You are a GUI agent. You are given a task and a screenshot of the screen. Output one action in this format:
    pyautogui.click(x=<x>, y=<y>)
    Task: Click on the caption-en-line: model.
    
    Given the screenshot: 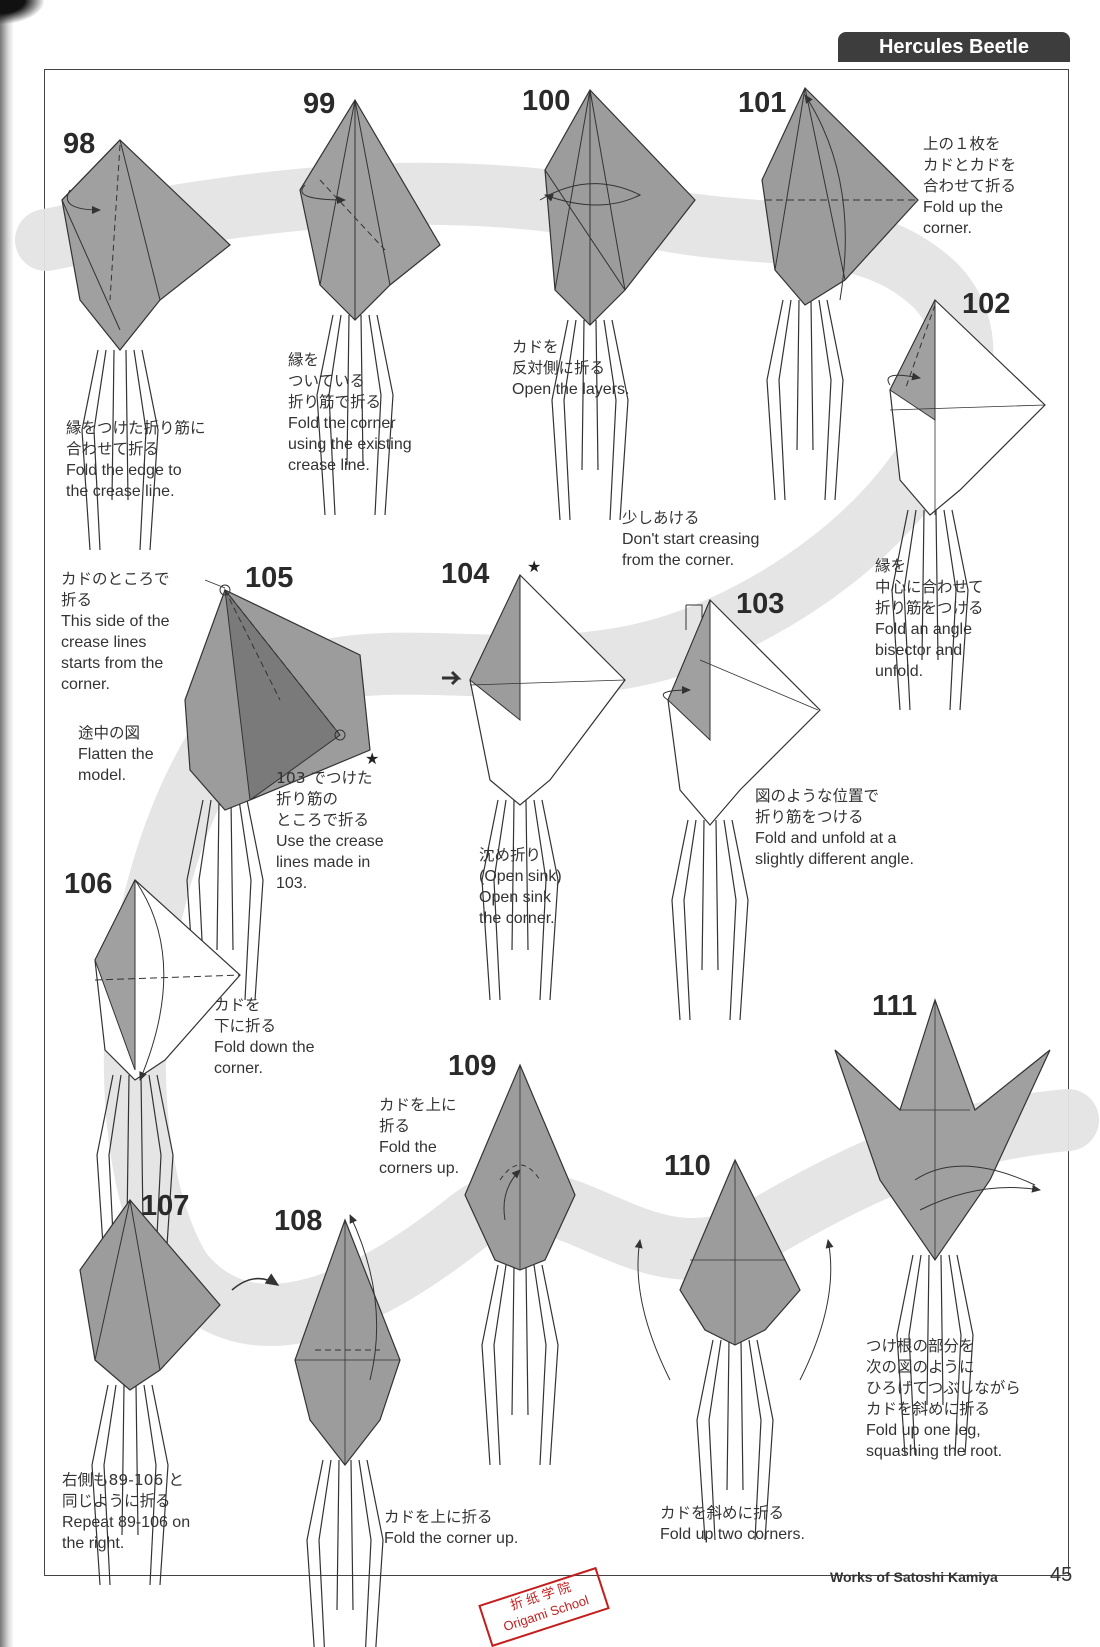 What is the action you would take?
    pyautogui.click(x=102, y=775)
    